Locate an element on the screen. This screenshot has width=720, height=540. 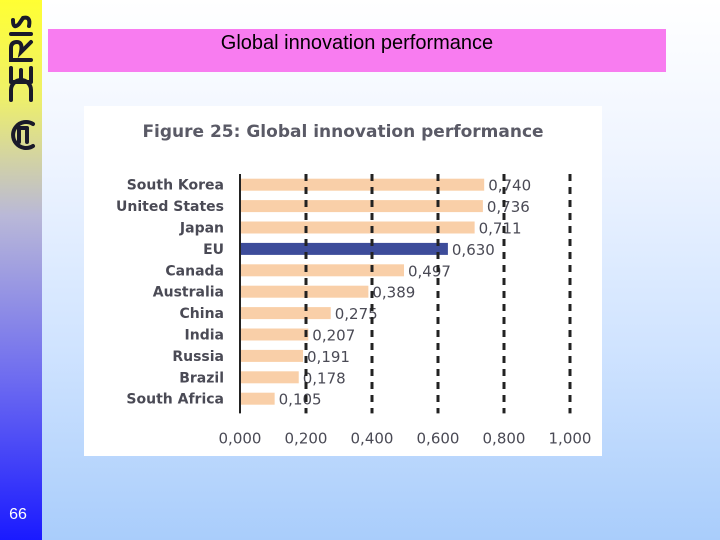
data-label: 0,178 is located at coordinates (324, 378).